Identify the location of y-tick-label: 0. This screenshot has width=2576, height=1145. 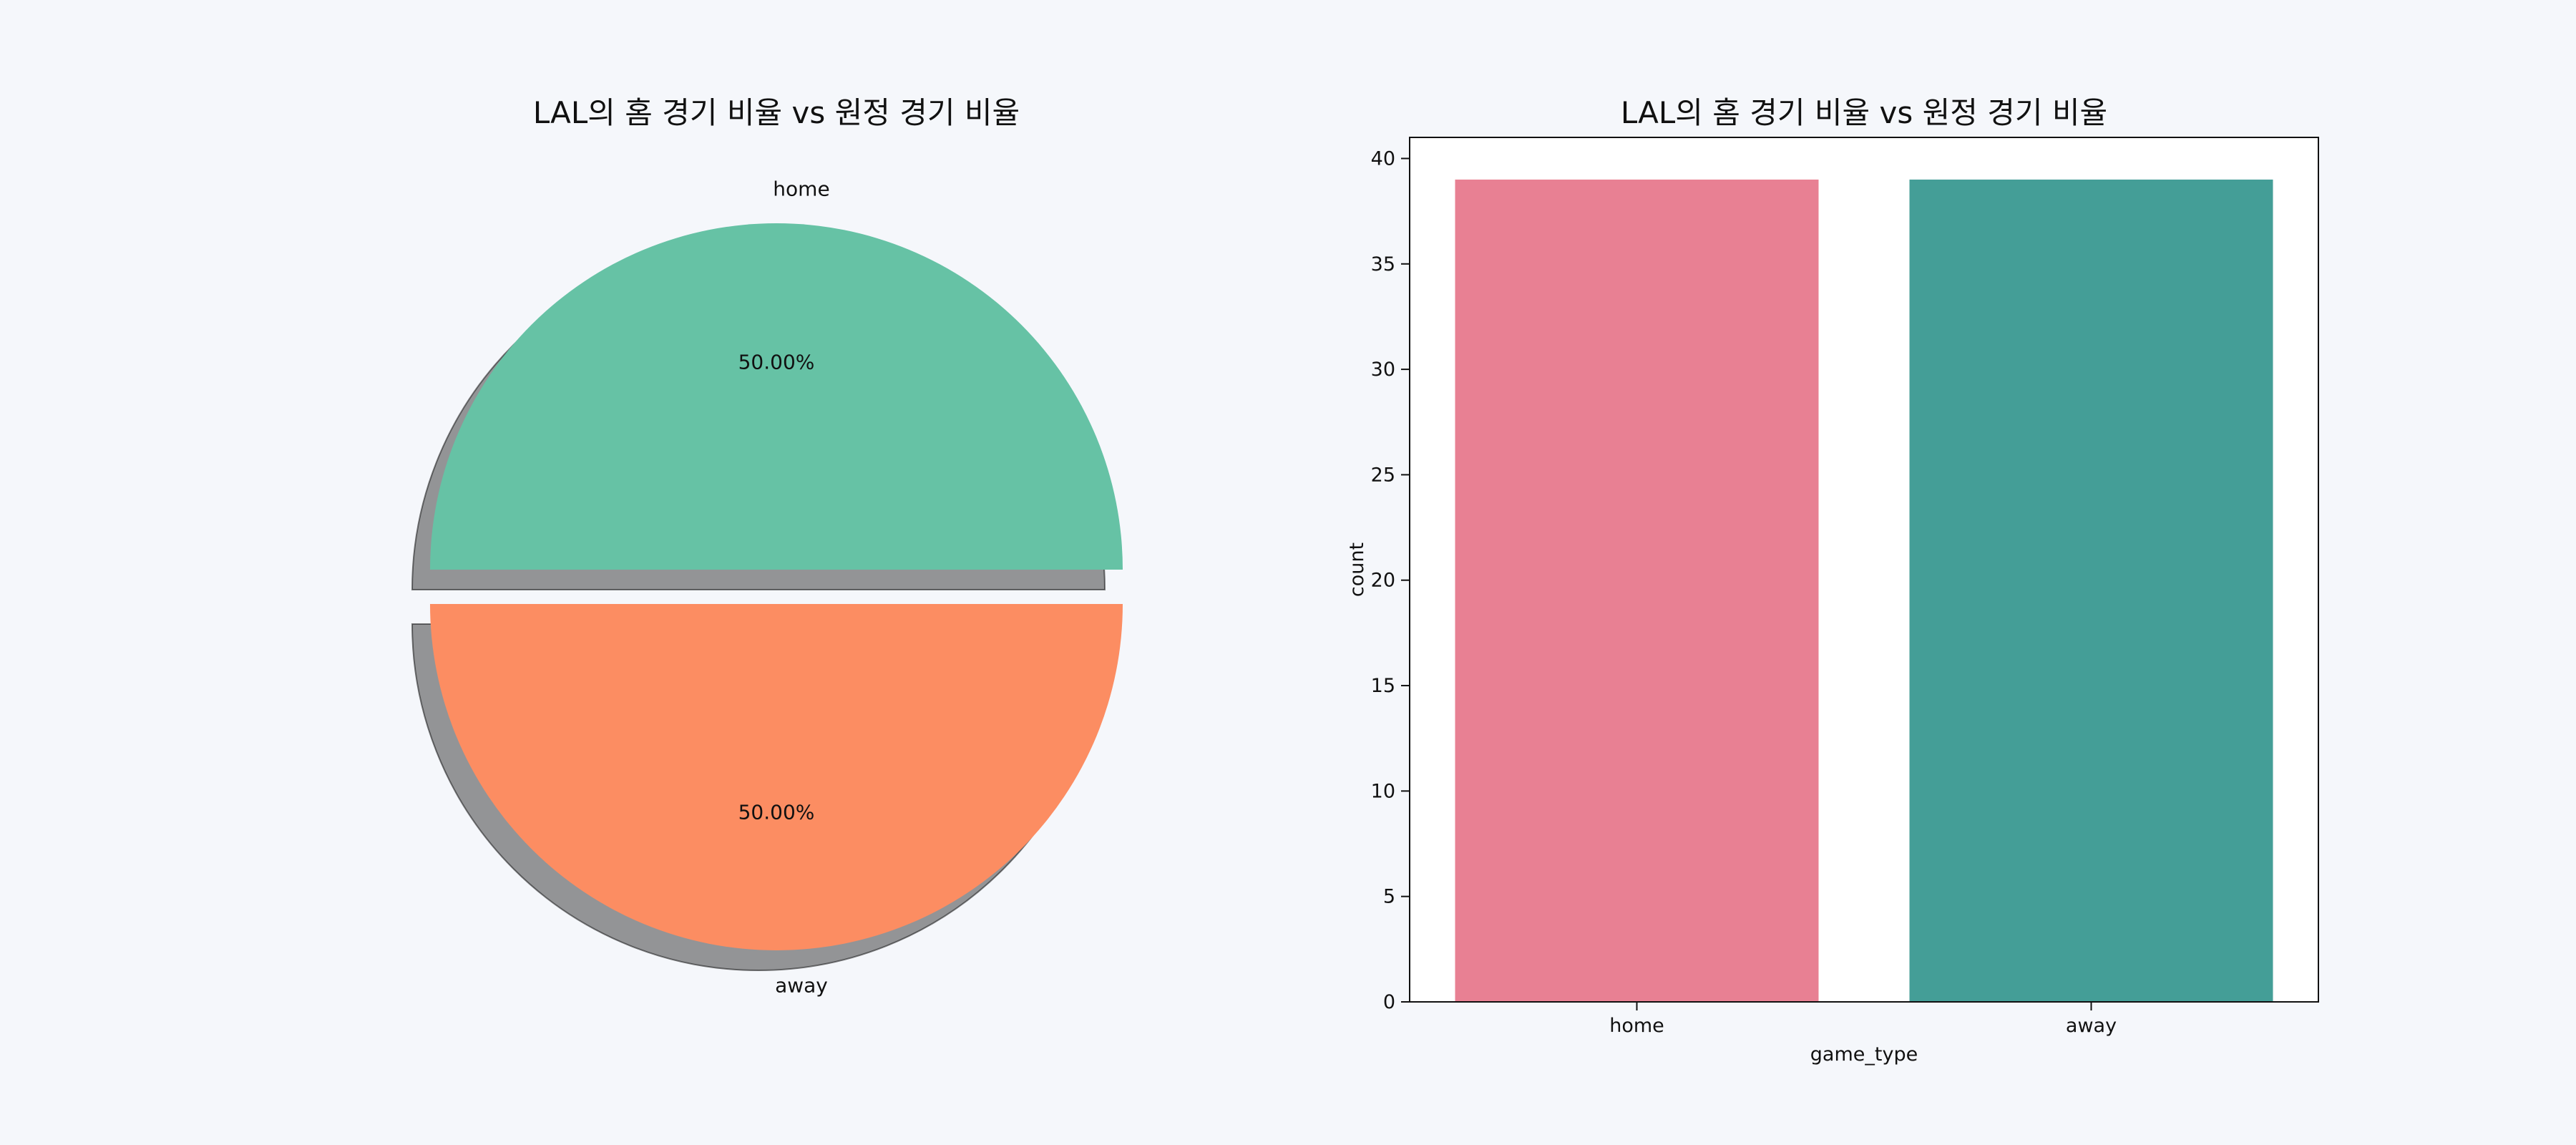
(1389, 1002).